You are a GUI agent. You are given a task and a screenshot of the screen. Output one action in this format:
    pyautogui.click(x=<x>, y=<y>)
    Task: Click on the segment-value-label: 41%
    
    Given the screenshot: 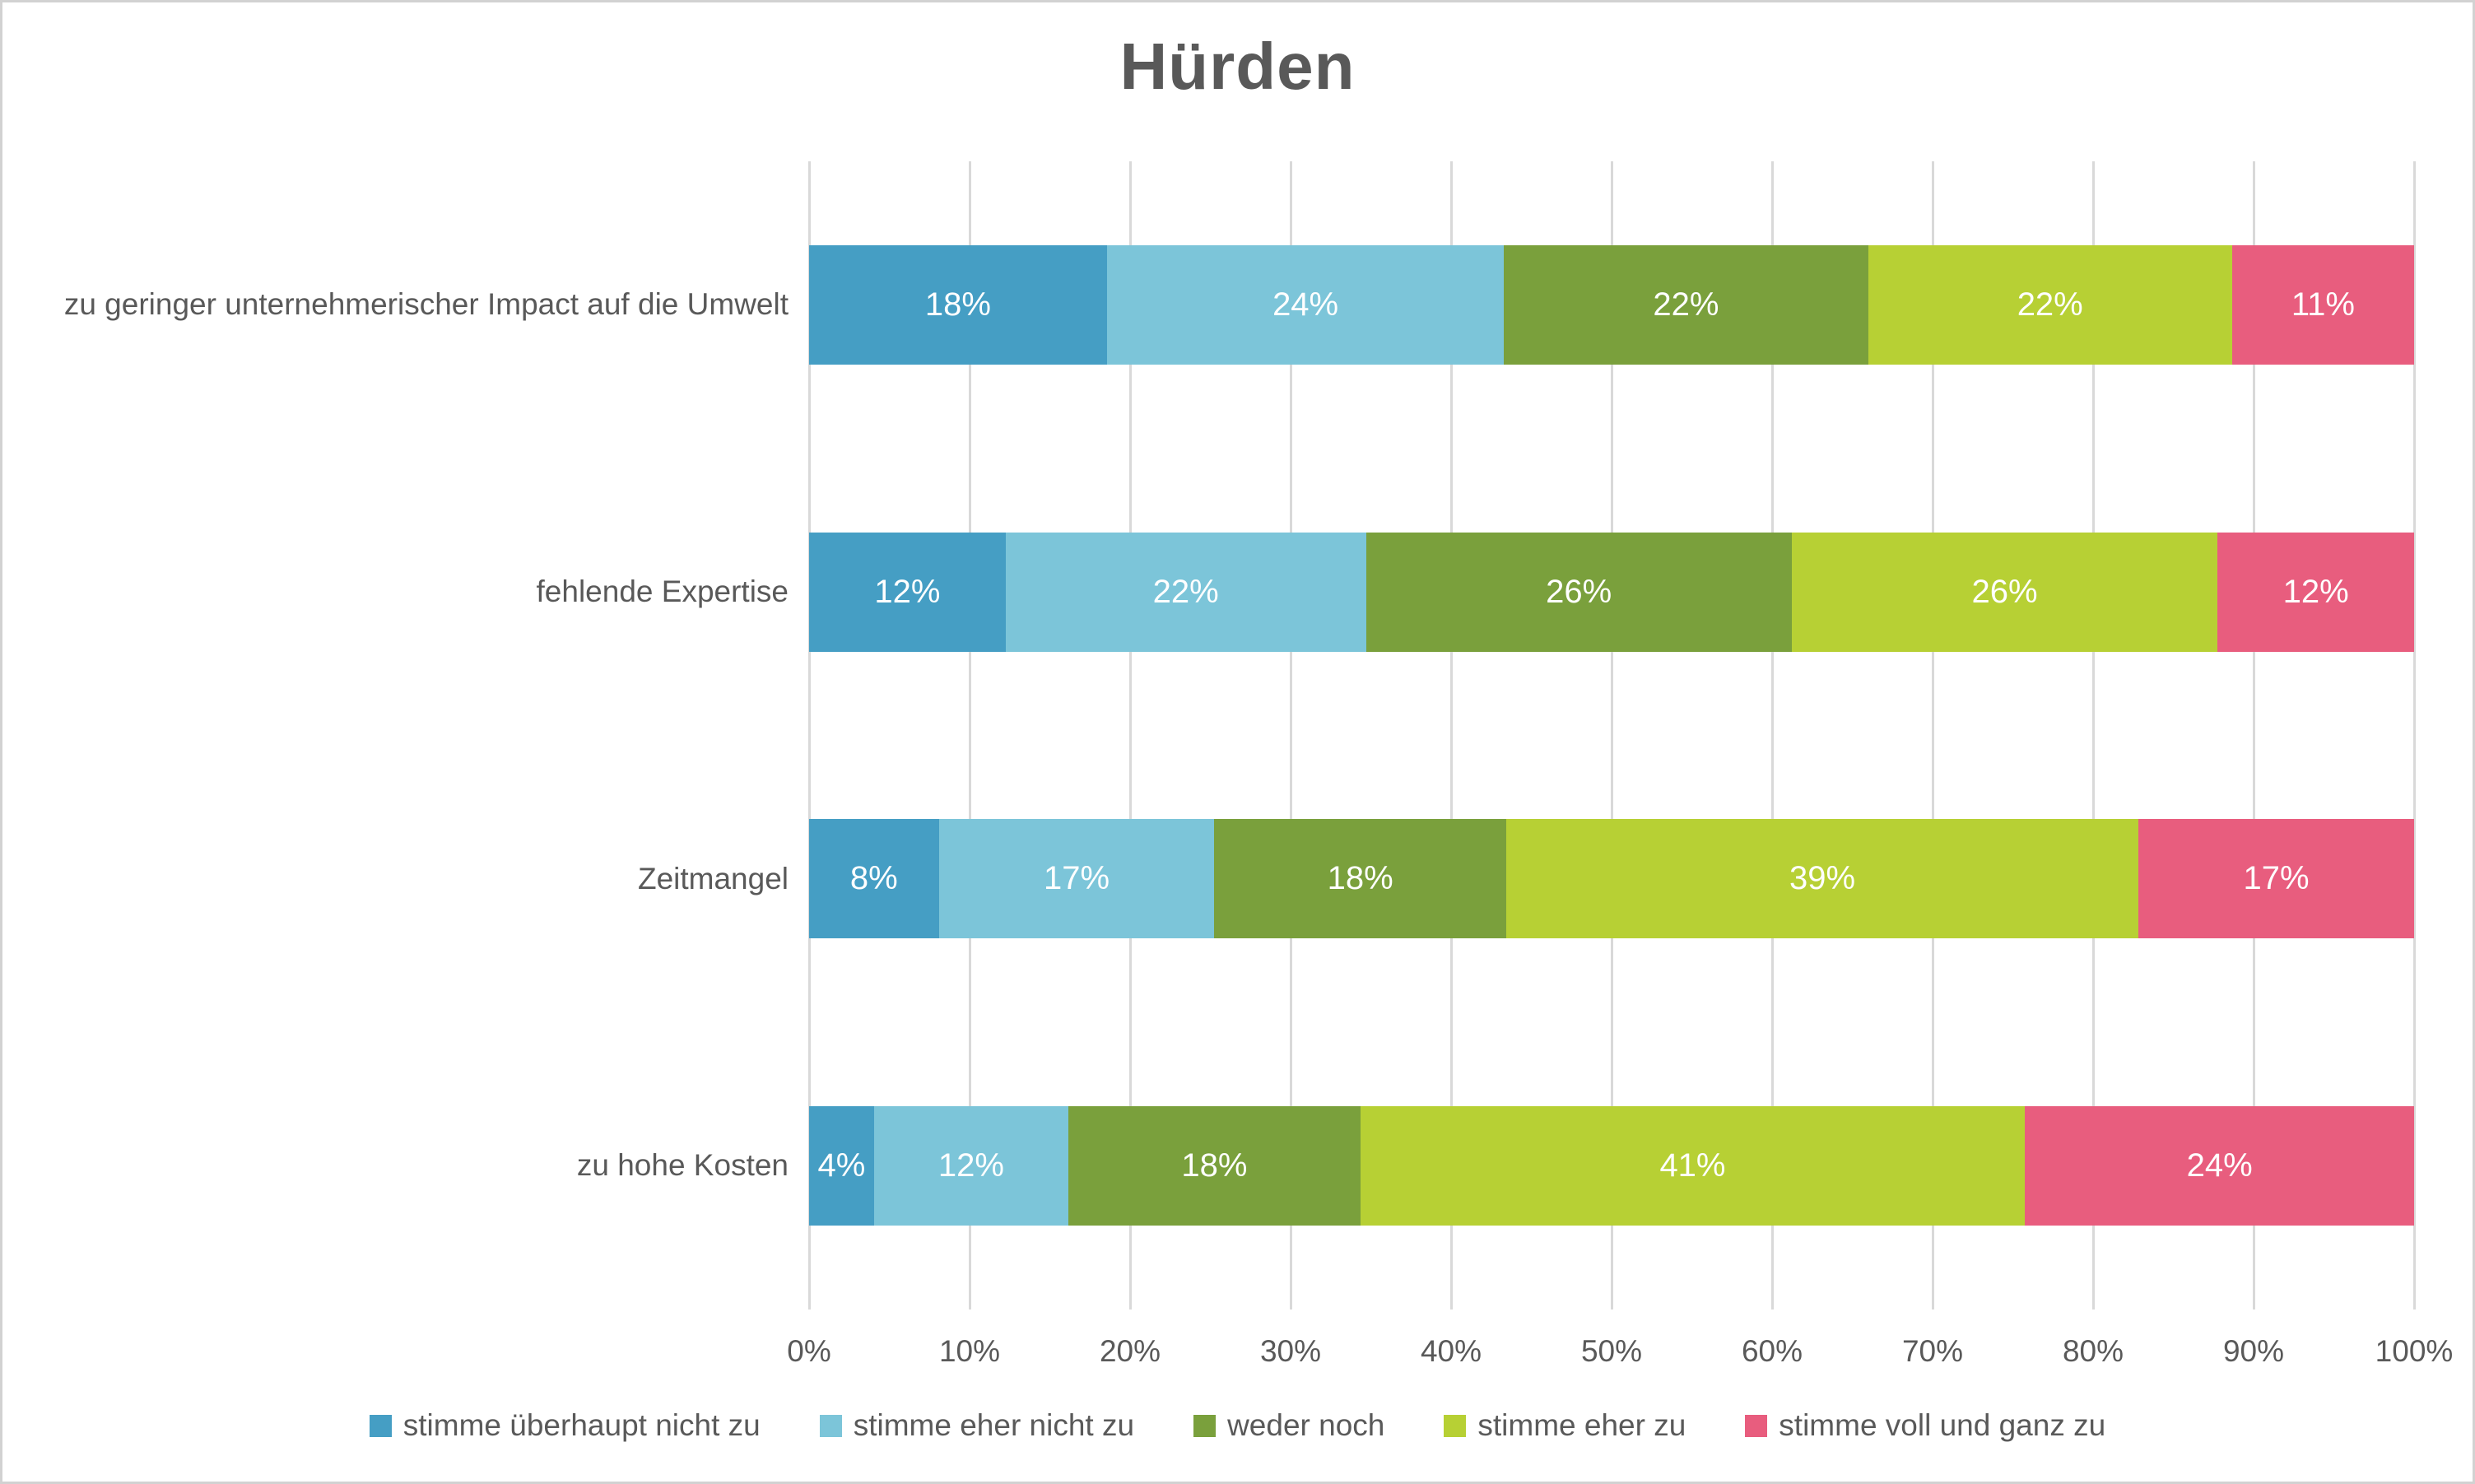 What is the action you would take?
    pyautogui.click(x=1692, y=1165)
    